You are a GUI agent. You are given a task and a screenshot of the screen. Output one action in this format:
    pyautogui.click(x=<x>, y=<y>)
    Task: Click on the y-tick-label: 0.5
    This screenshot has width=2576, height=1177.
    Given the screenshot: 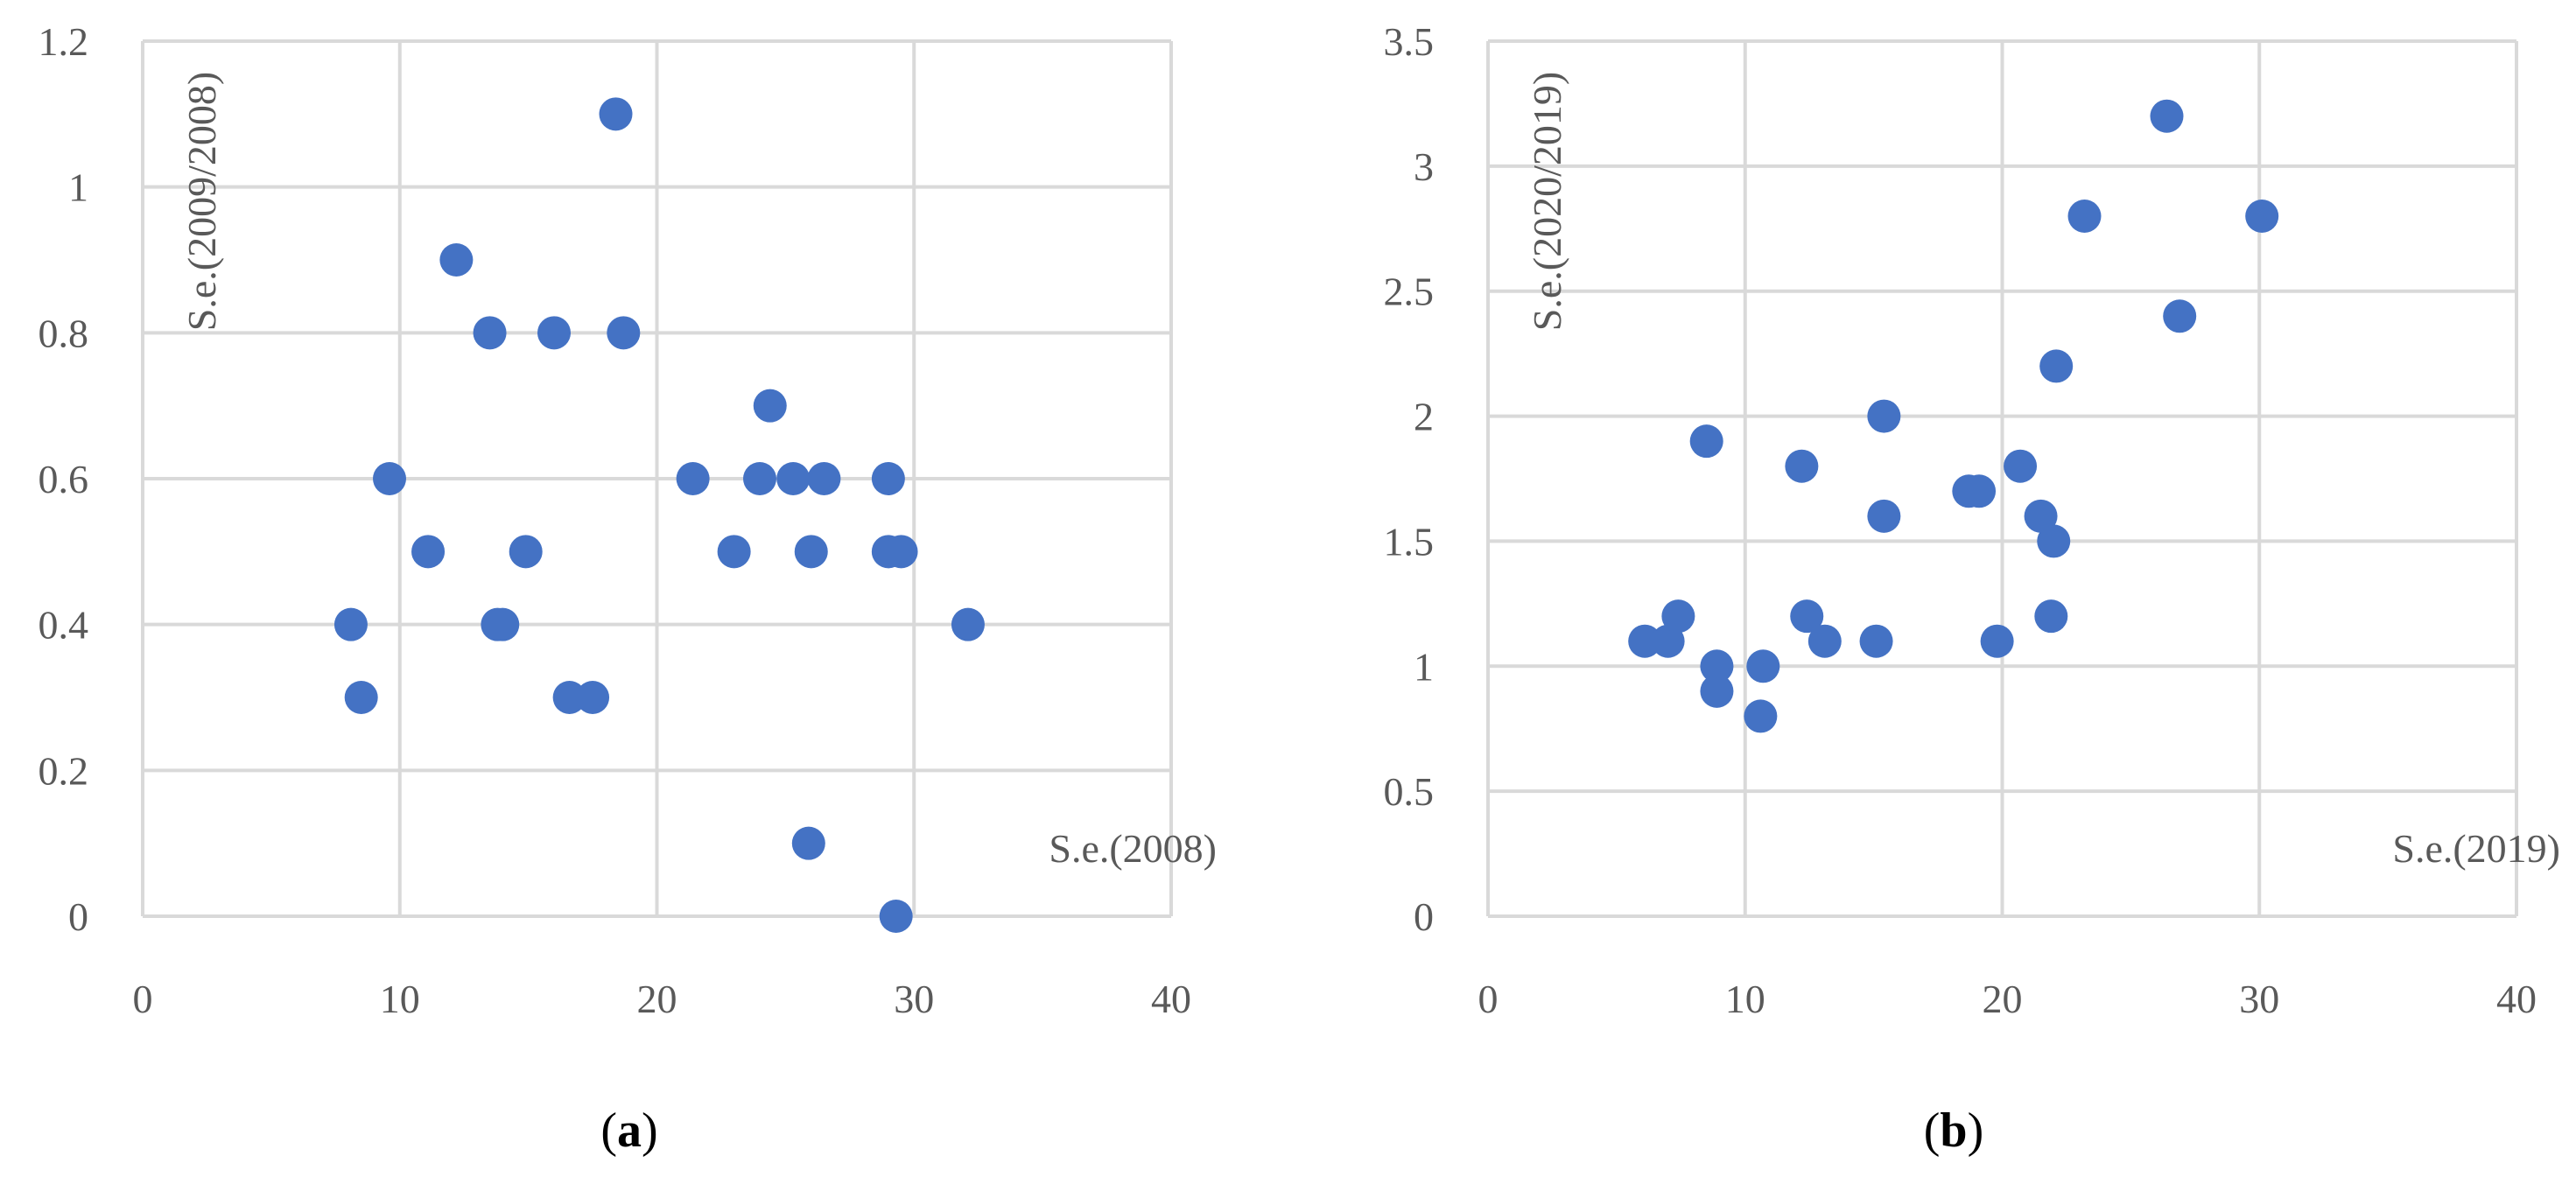 What is the action you would take?
    pyautogui.click(x=1409, y=791)
    